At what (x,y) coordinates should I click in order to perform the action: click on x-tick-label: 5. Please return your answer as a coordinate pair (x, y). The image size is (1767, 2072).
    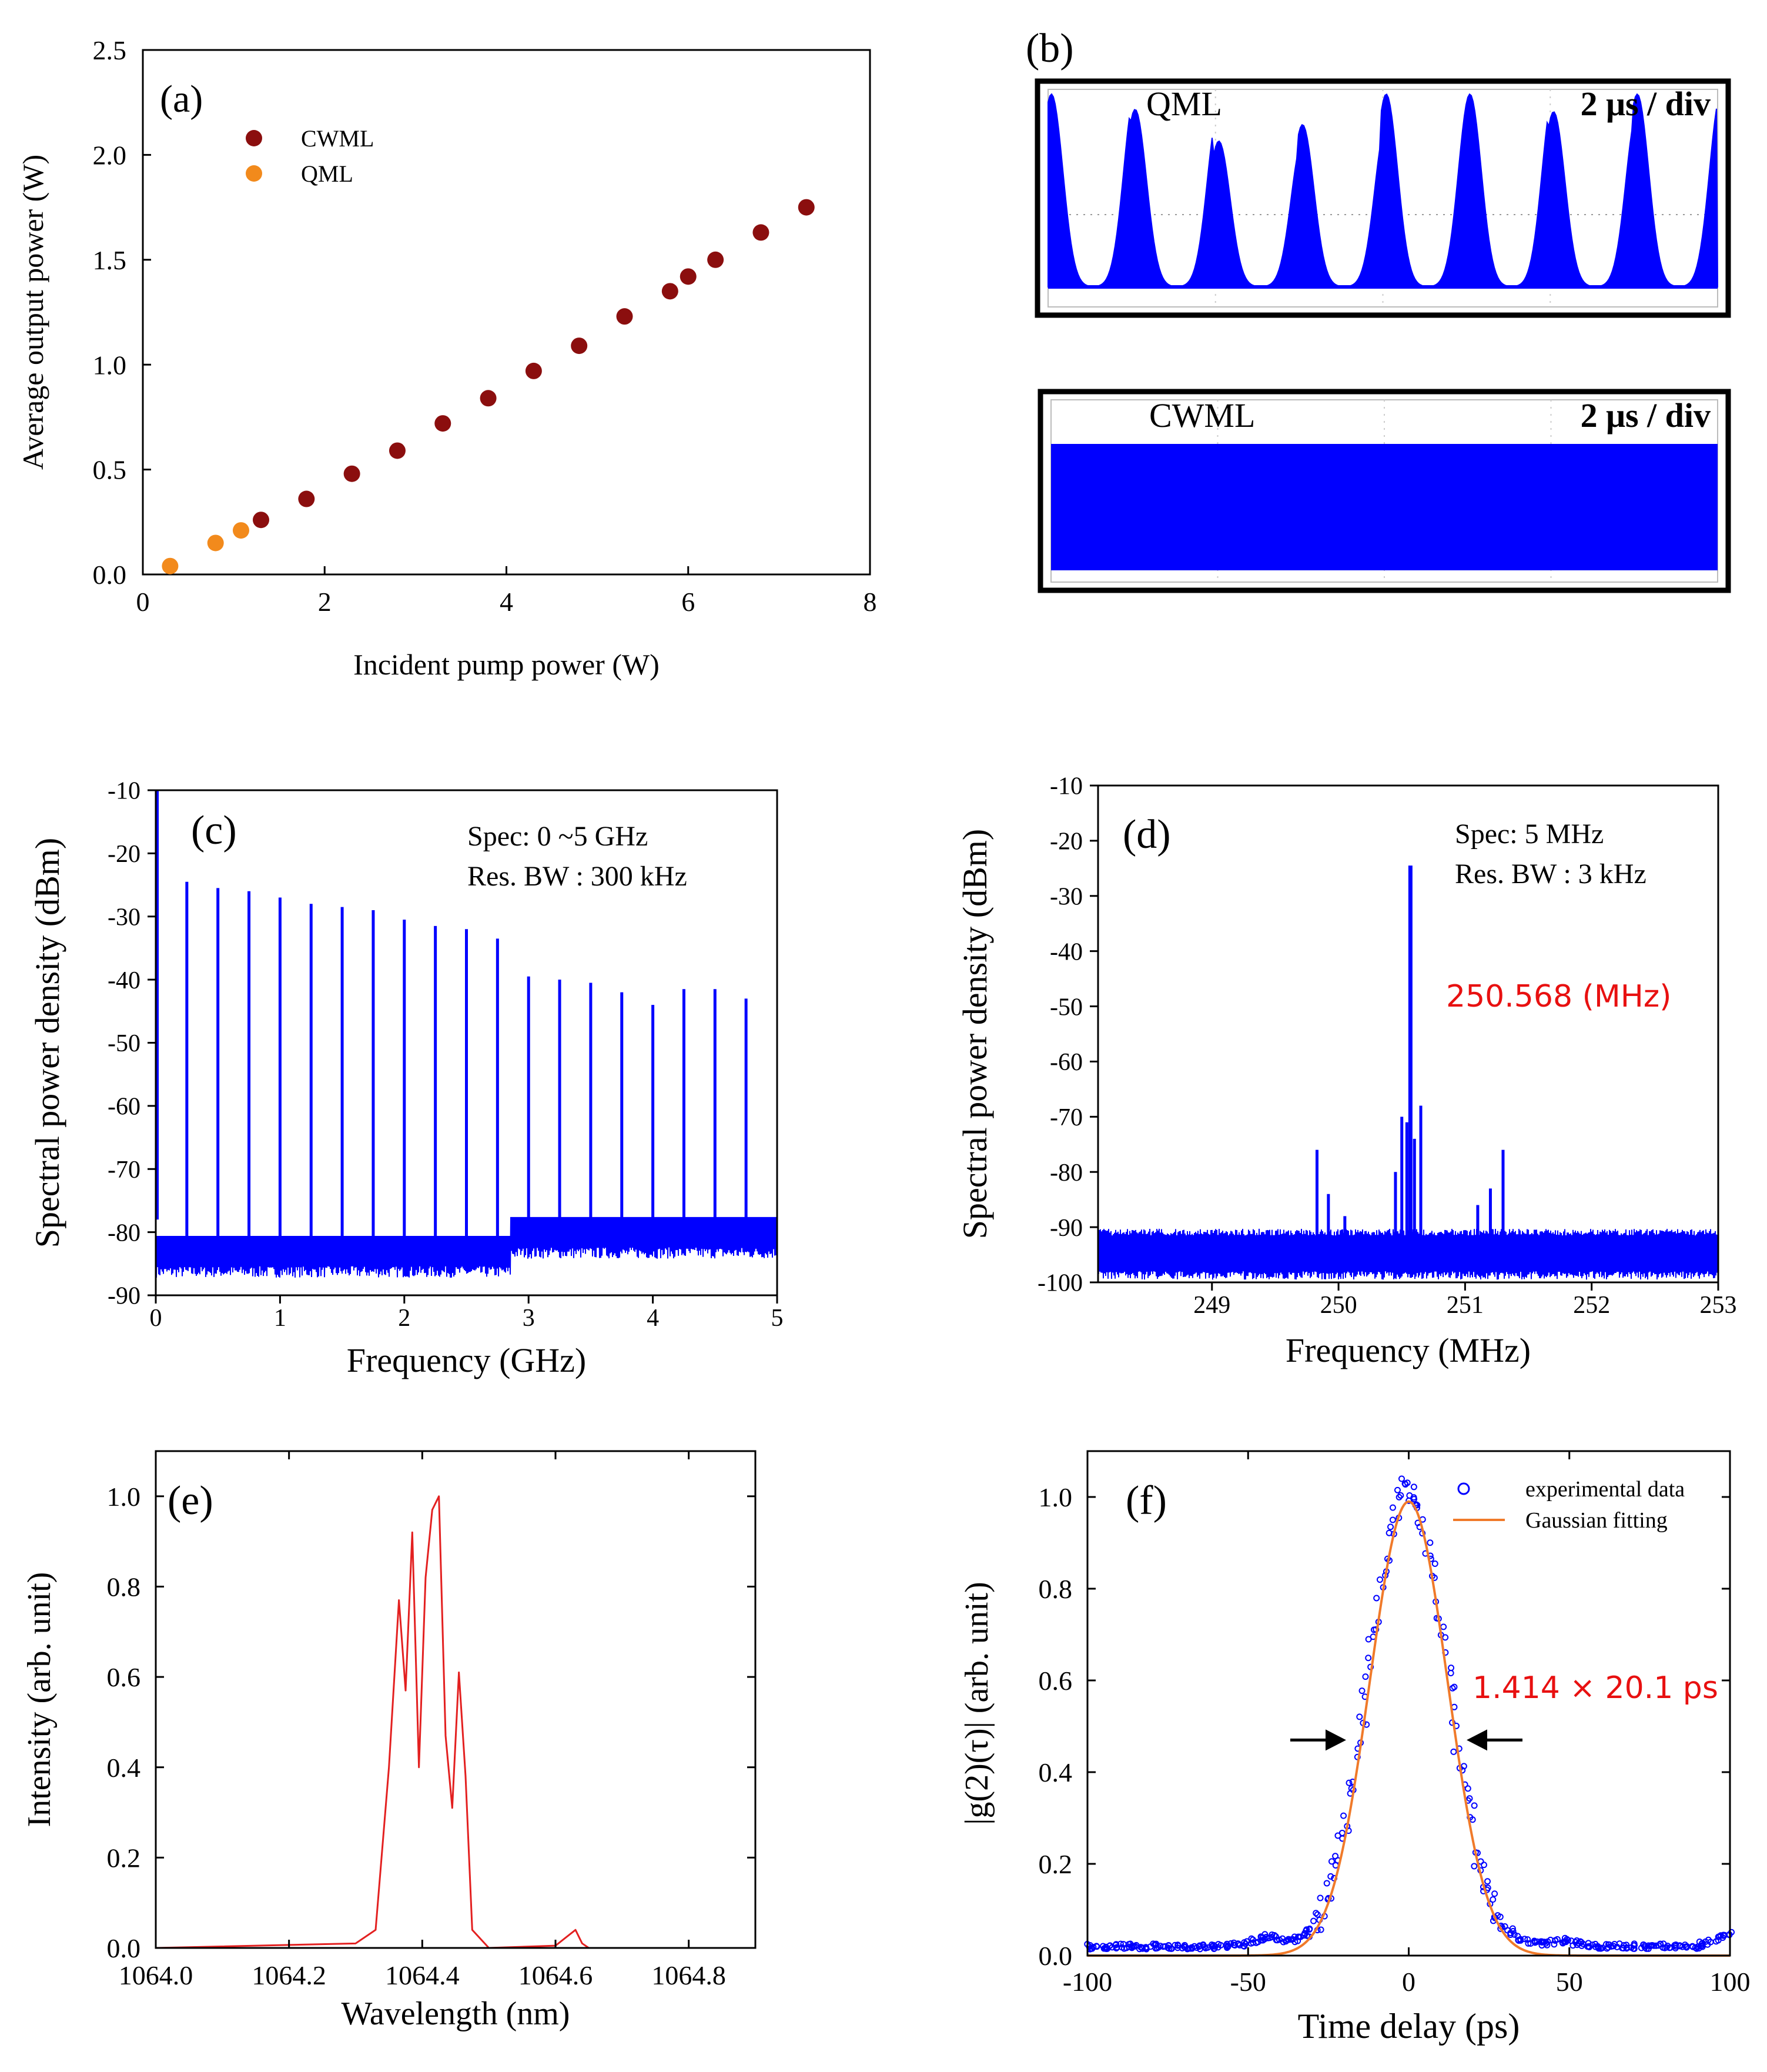
    Looking at the image, I should click on (777, 1318).